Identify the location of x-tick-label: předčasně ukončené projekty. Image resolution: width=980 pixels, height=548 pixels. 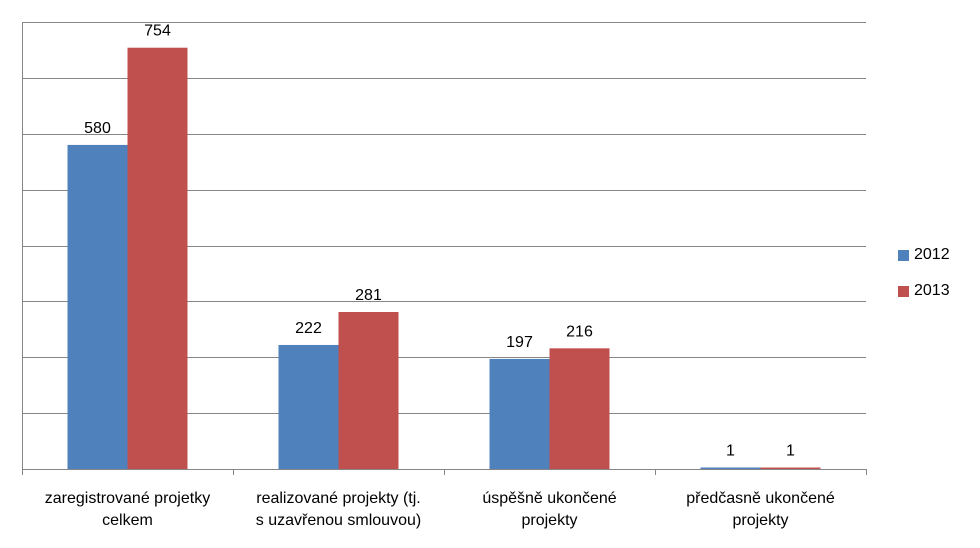
(760, 509).